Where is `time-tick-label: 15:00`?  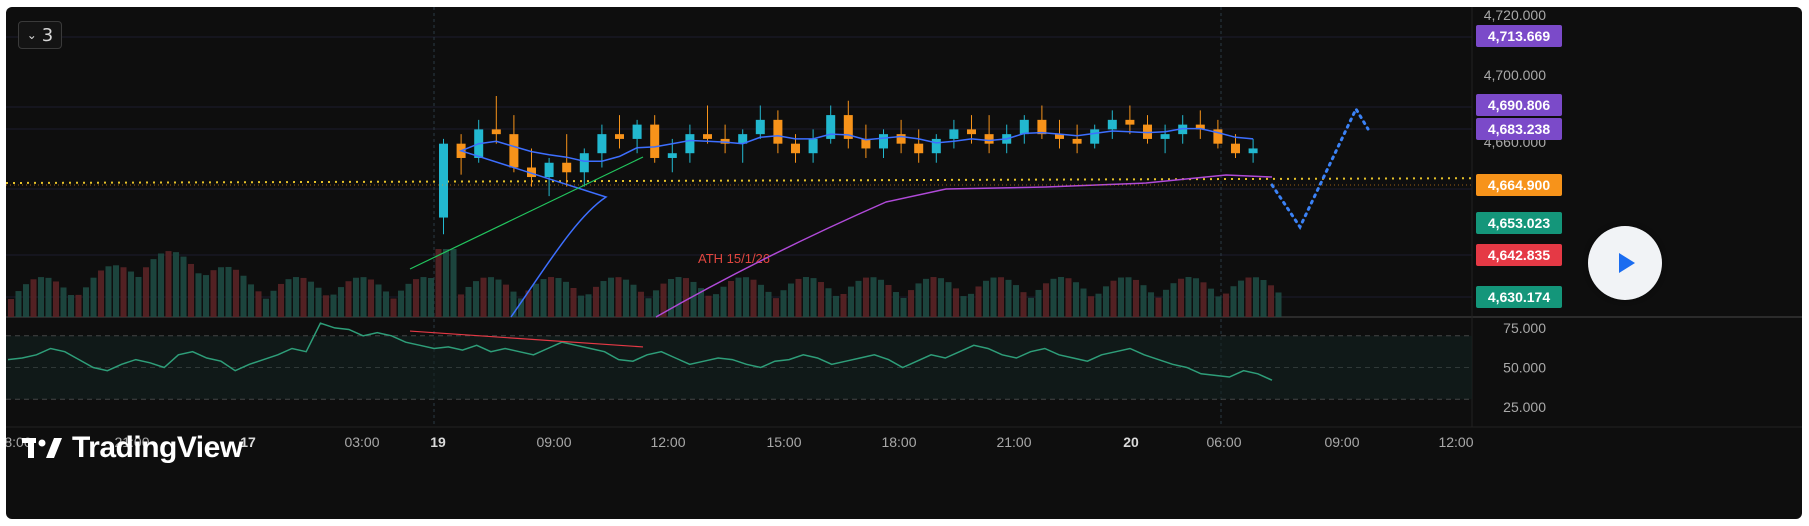 time-tick-label: 15:00 is located at coordinates (783, 442).